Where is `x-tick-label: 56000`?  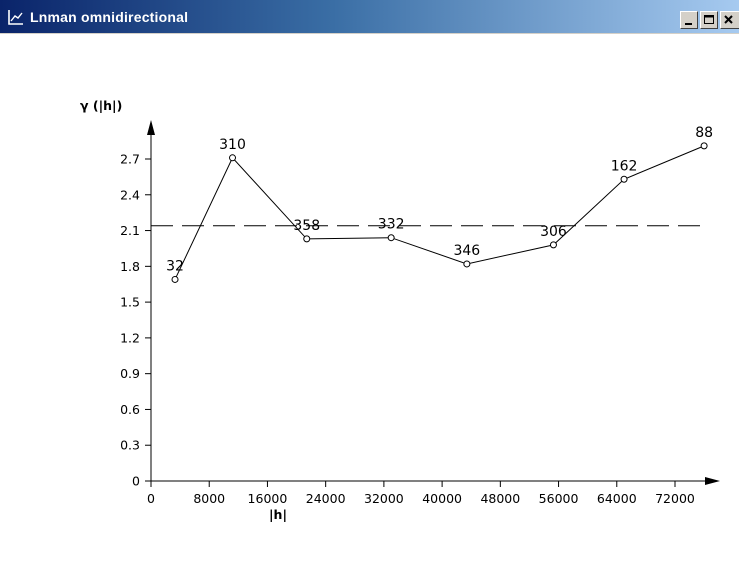
x-tick-label: 56000 is located at coordinates (559, 498).